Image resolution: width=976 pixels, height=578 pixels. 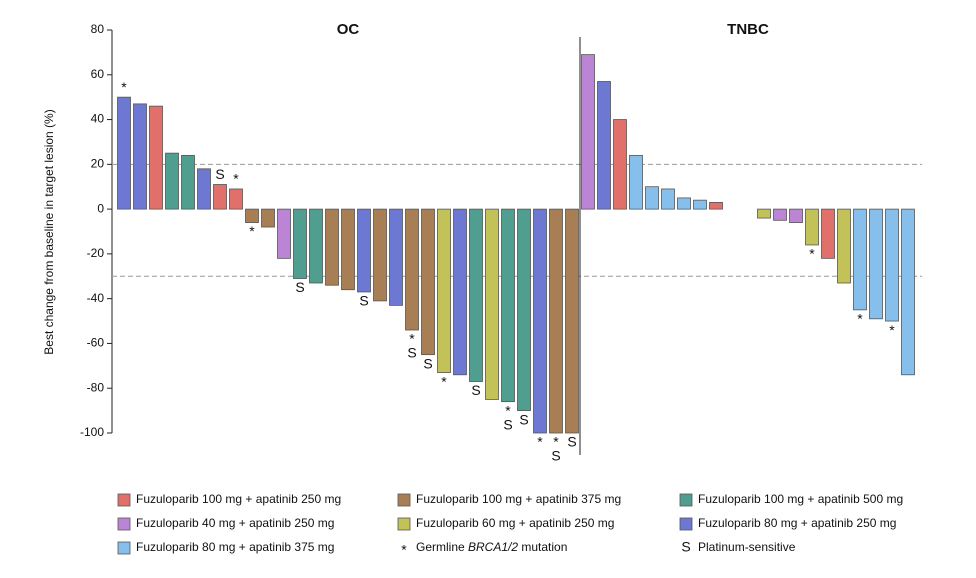 I want to click on legend-symbol: *, so click(x=404, y=550).